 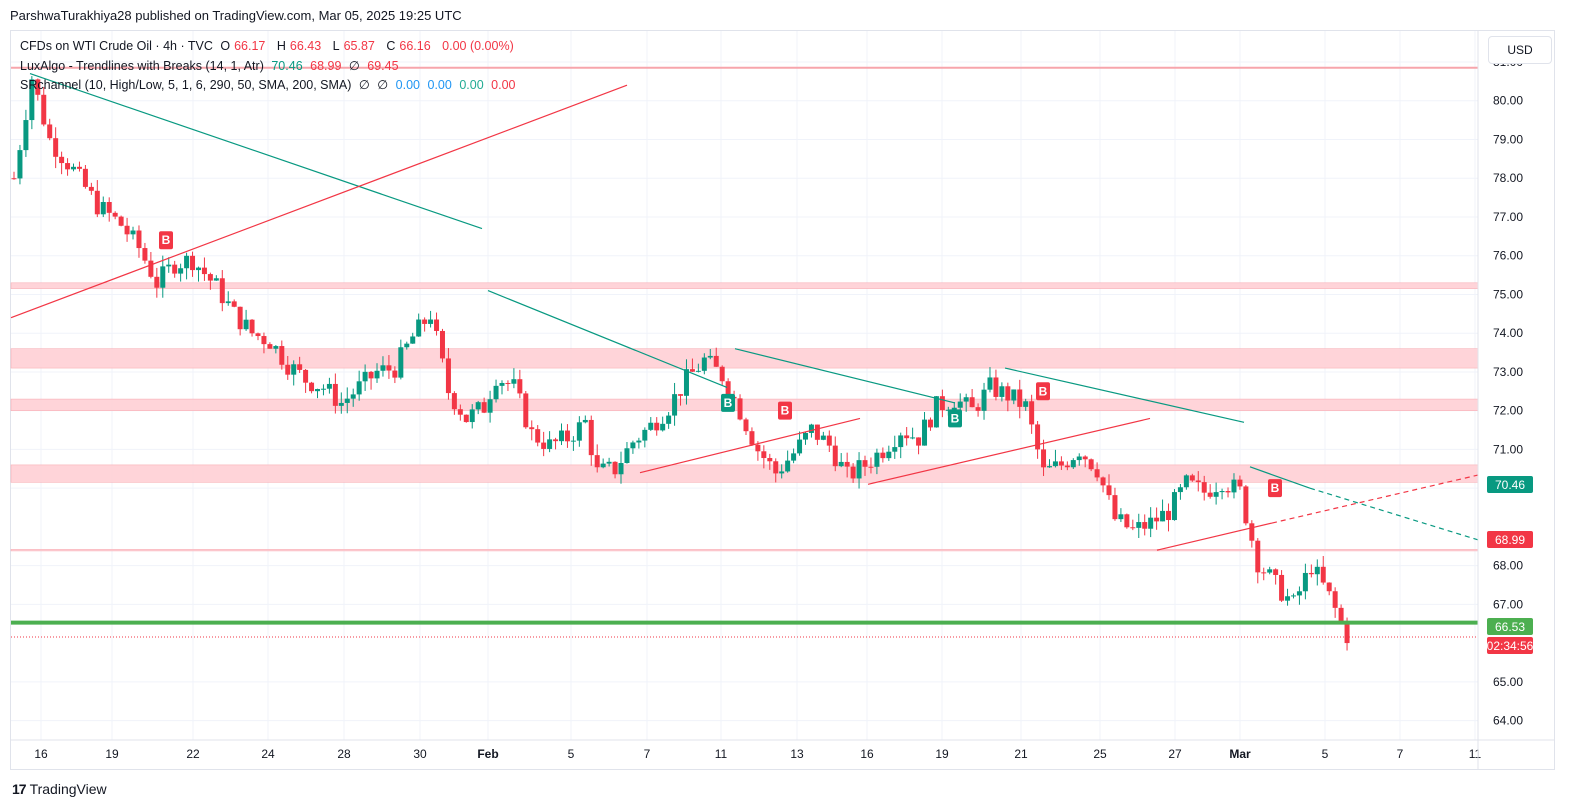 What do you see at coordinates (116, 46) in the screenshot?
I see `legend-symbol: CFDs on WTI Crude Oil · 4h · TVC` at bounding box center [116, 46].